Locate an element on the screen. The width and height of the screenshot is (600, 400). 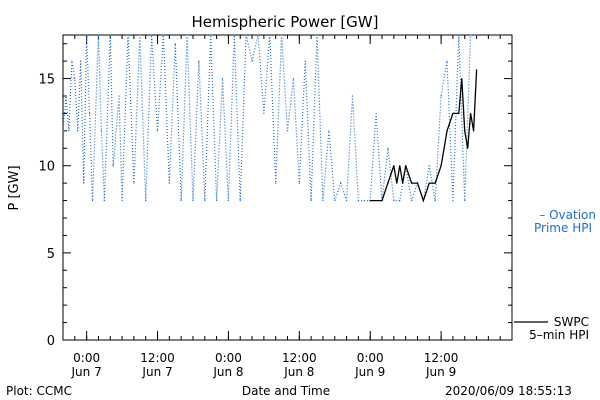
x-tick-date-label: Jun 9 is located at coordinates (440, 372).